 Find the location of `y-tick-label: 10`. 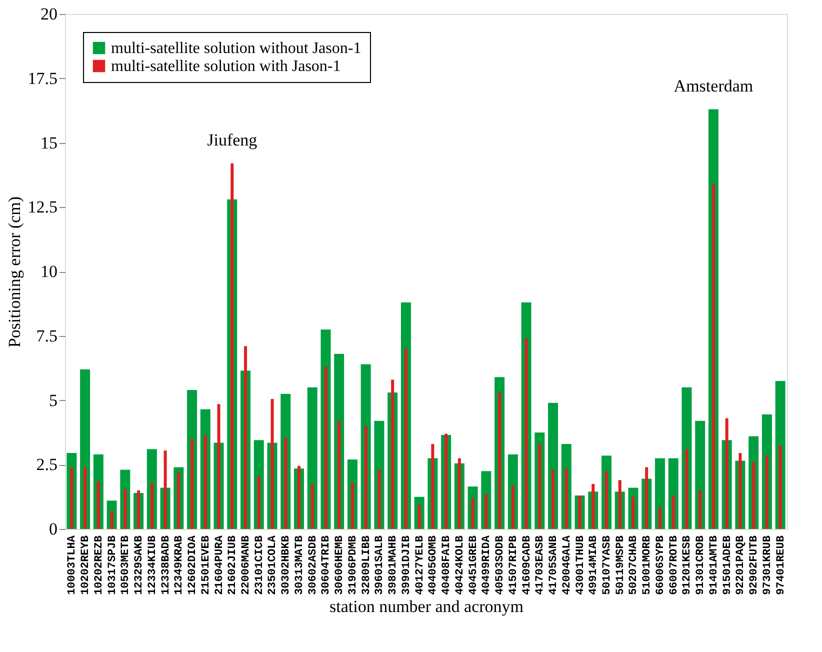

y-tick-label: 10 is located at coordinates (49, 271).